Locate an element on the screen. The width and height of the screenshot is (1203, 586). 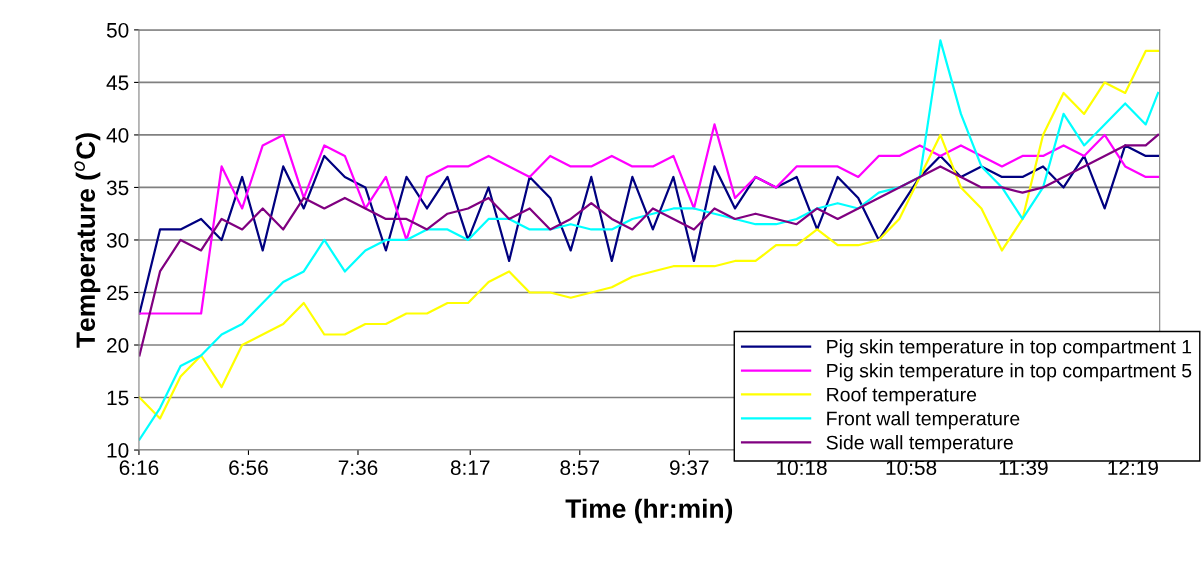
legend-label: Roof temperature is located at coordinates (902, 396).